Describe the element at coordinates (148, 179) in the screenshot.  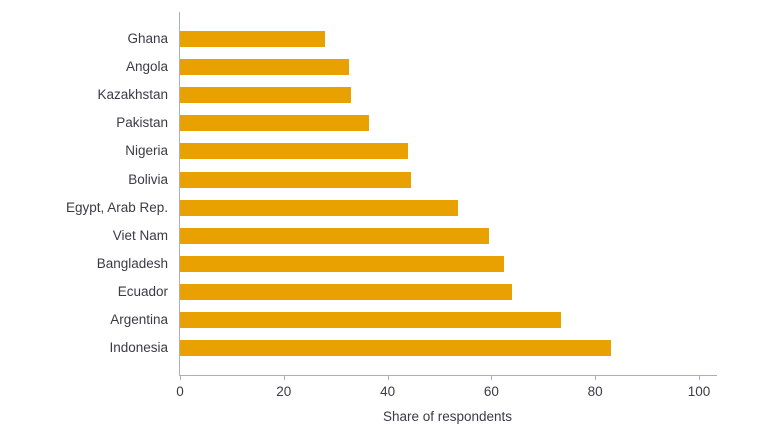
I see `category-label-bolivia: Bolivia` at that location.